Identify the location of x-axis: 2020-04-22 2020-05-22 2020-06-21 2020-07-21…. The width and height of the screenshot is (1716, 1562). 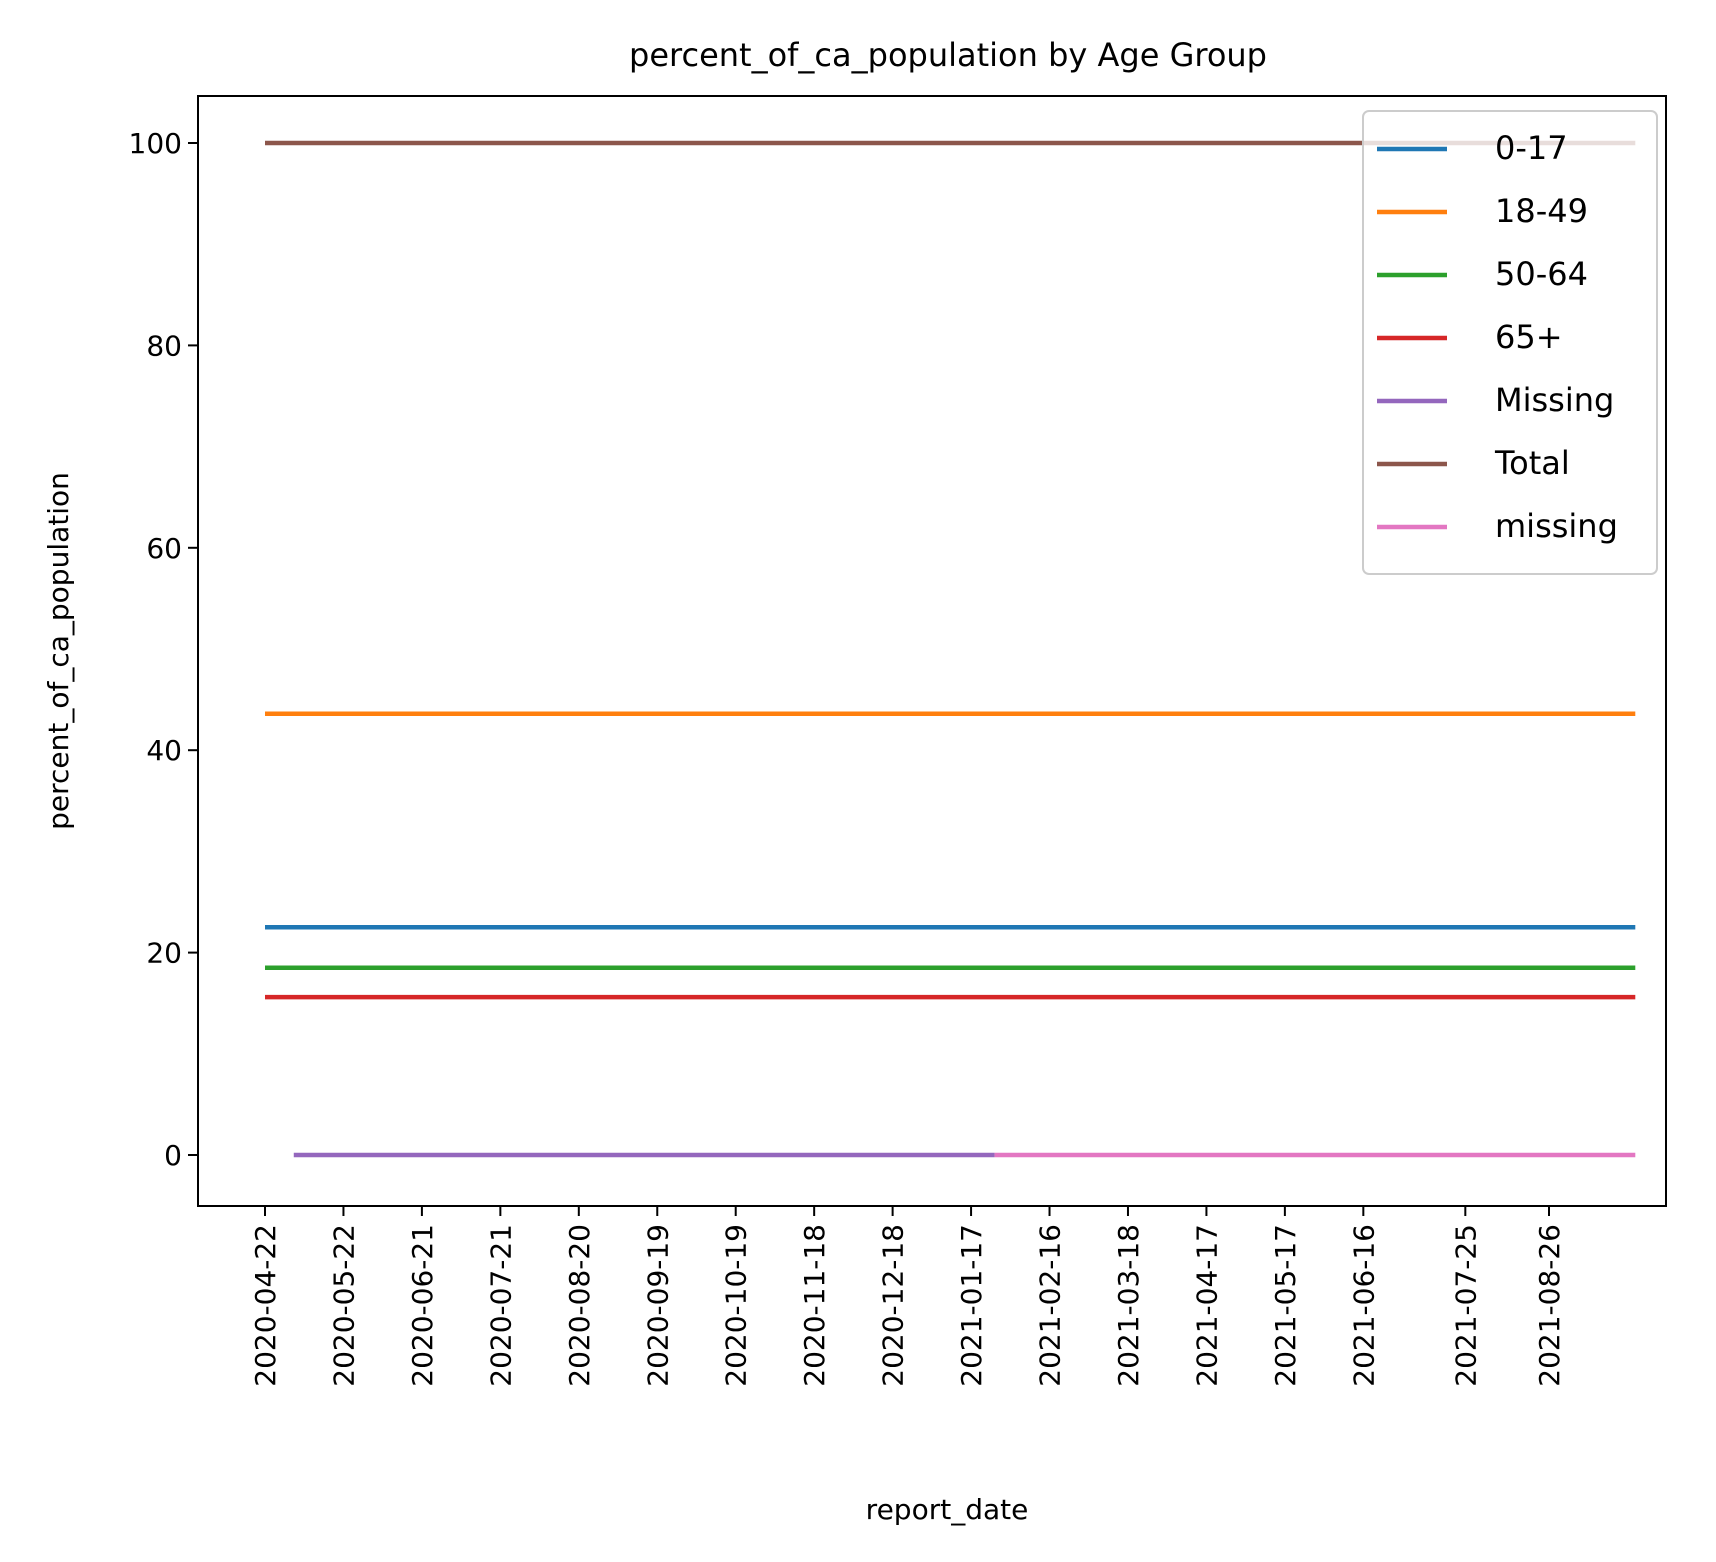
(907, 1296).